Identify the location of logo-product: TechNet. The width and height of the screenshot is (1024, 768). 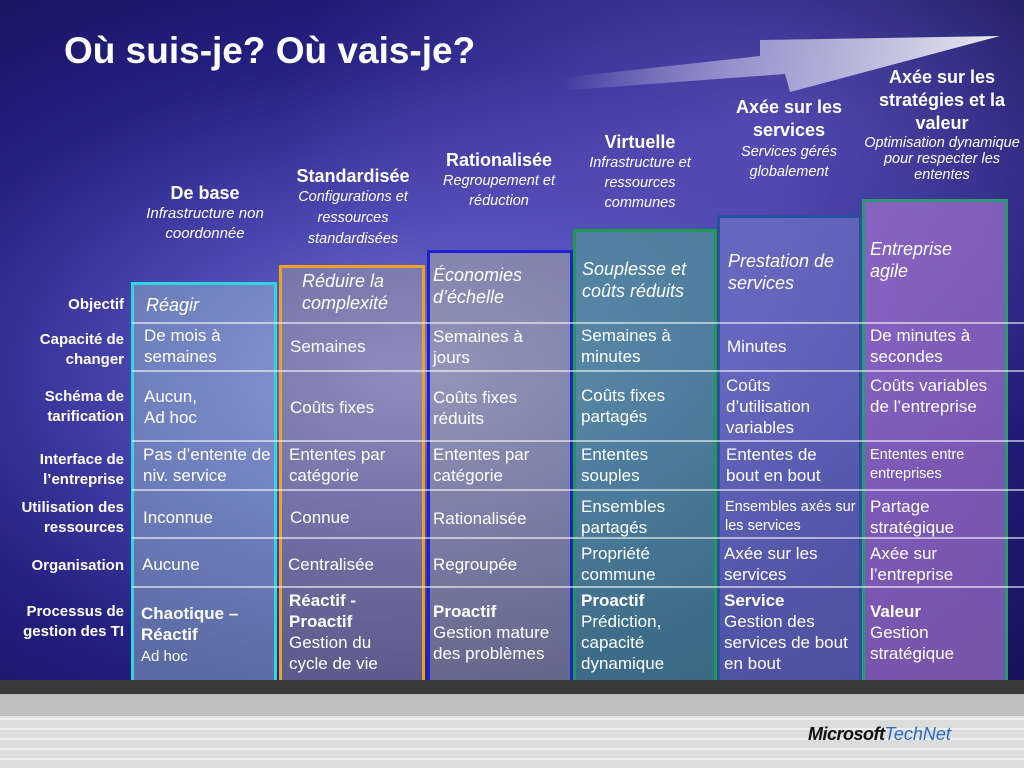
(917, 734).